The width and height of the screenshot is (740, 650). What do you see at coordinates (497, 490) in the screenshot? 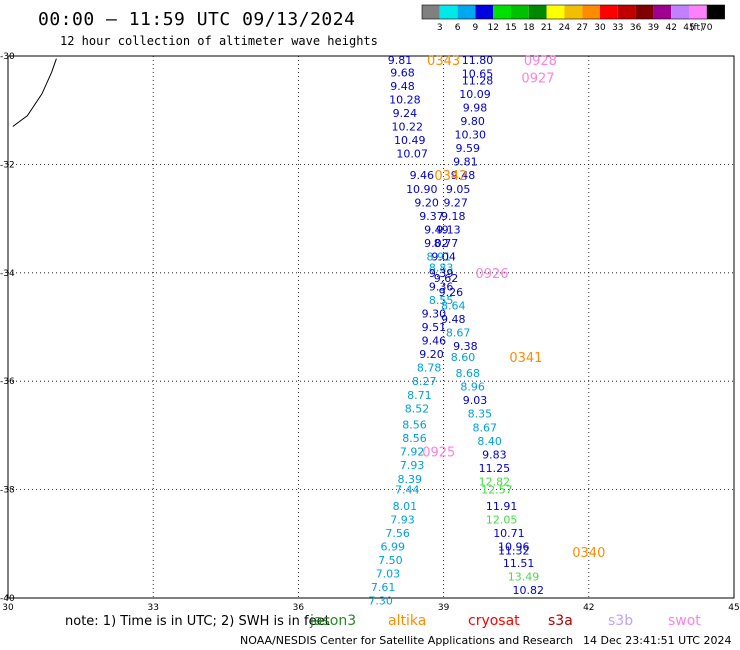
I see `swh-value: 12.57` at bounding box center [497, 490].